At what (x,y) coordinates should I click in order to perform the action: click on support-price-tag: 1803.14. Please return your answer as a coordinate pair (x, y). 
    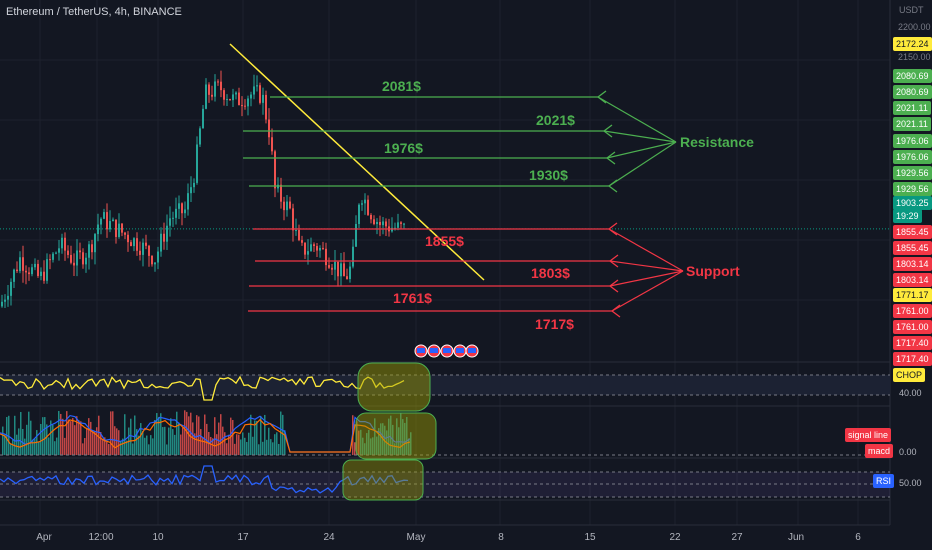
    Looking at the image, I should click on (912, 264).